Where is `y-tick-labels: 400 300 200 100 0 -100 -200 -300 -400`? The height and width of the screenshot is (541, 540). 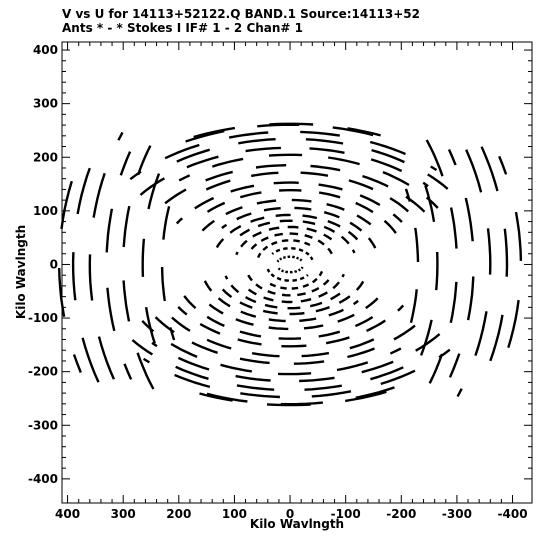 y-tick-labels: 400 300 200 100 0 -100 -200 -300 -400 is located at coordinates (43, 264).